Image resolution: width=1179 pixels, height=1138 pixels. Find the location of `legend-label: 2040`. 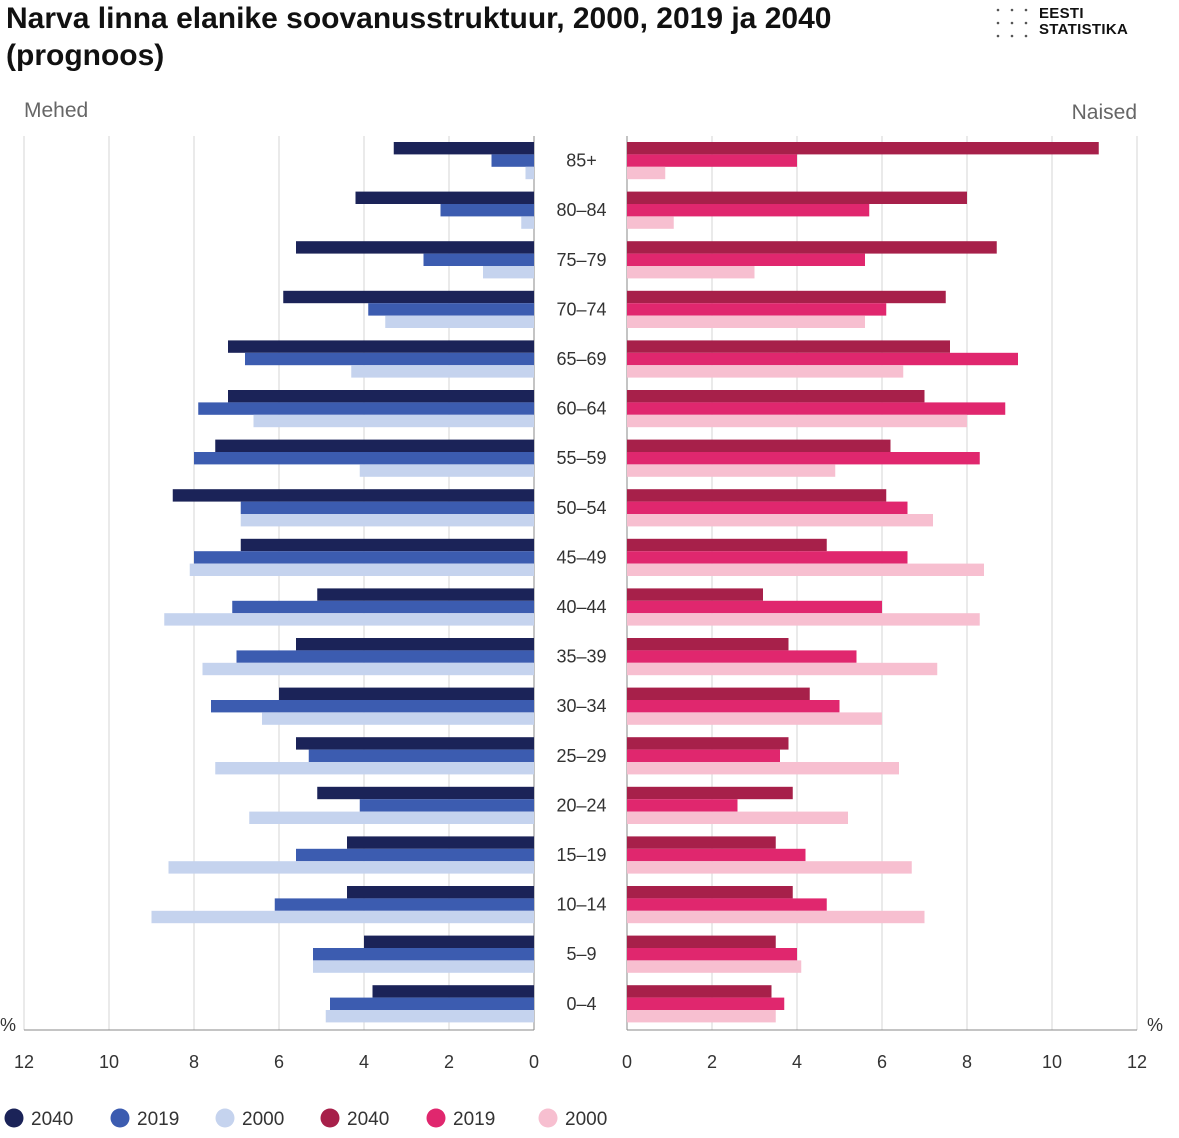

legend-label: 2040 is located at coordinates (368, 1119).